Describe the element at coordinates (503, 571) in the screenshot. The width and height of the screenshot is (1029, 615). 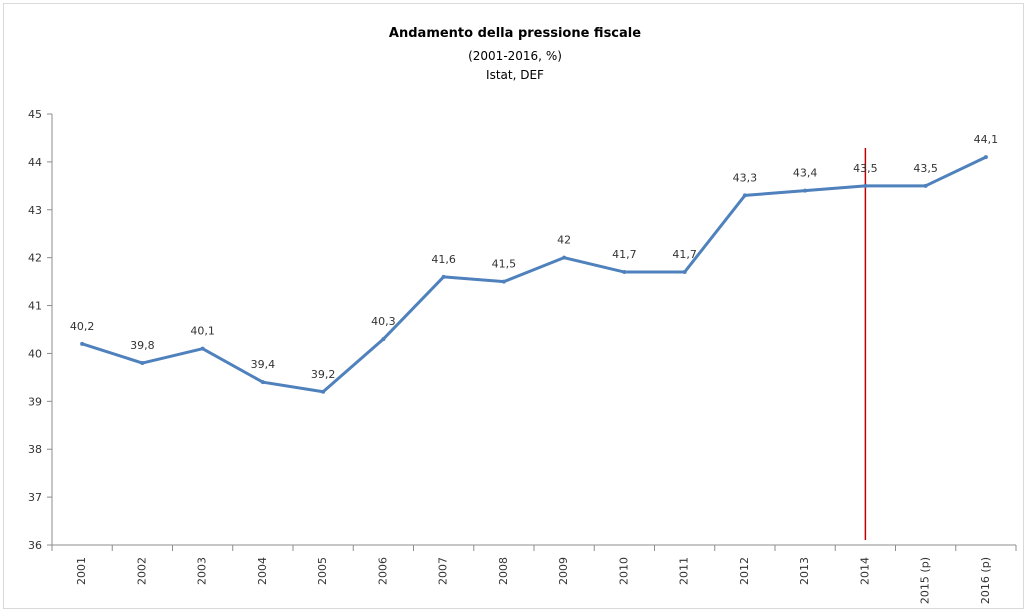
I see `x-tick-label: 2008` at that location.